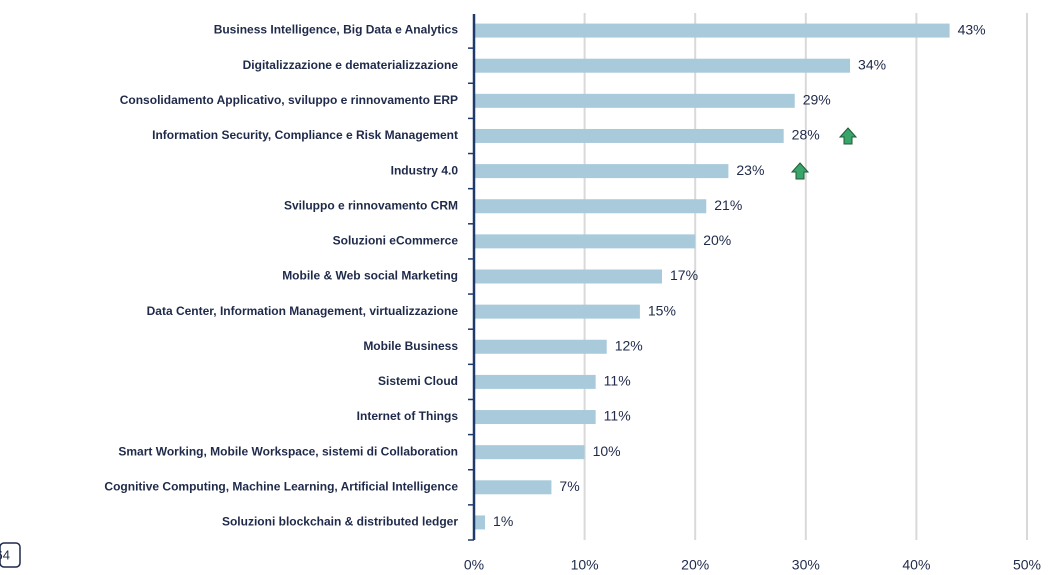 The height and width of the screenshot is (575, 1048). What do you see at coordinates (5, 554) in the screenshot?
I see `page-number: 64` at bounding box center [5, 554].